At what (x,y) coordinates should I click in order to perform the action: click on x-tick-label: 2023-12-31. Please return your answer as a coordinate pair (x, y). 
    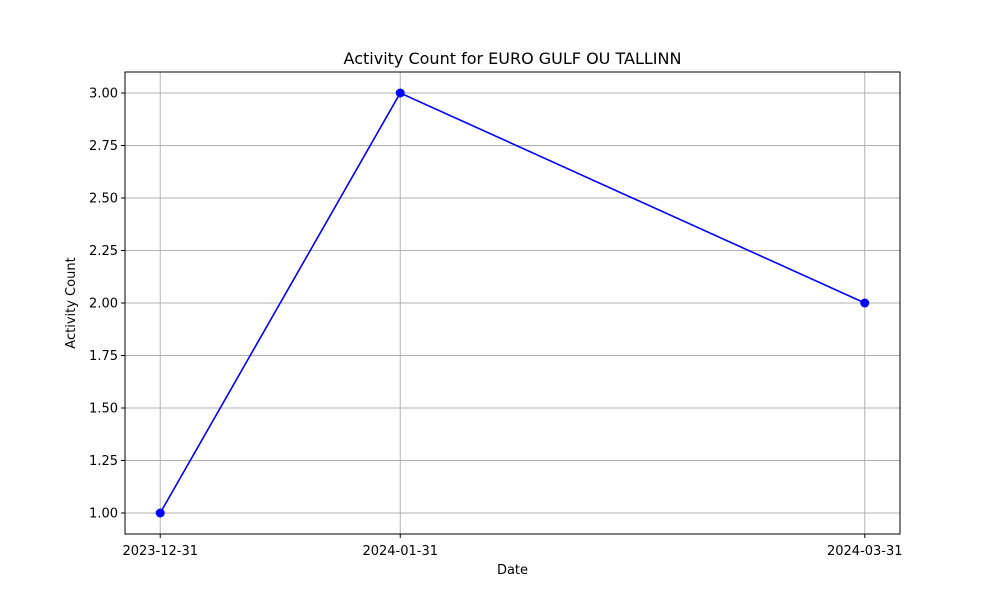
    Looking at the image, I should click on (160, 551).